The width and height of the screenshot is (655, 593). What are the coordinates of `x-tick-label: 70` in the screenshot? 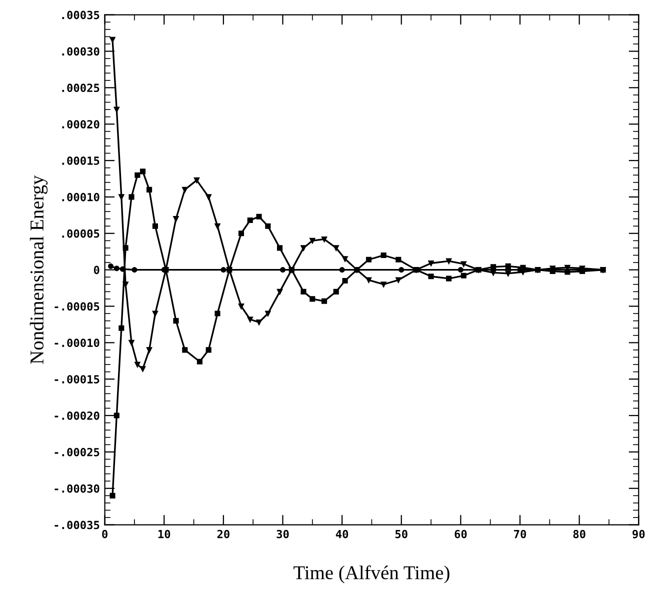 It's located at (520, 534).